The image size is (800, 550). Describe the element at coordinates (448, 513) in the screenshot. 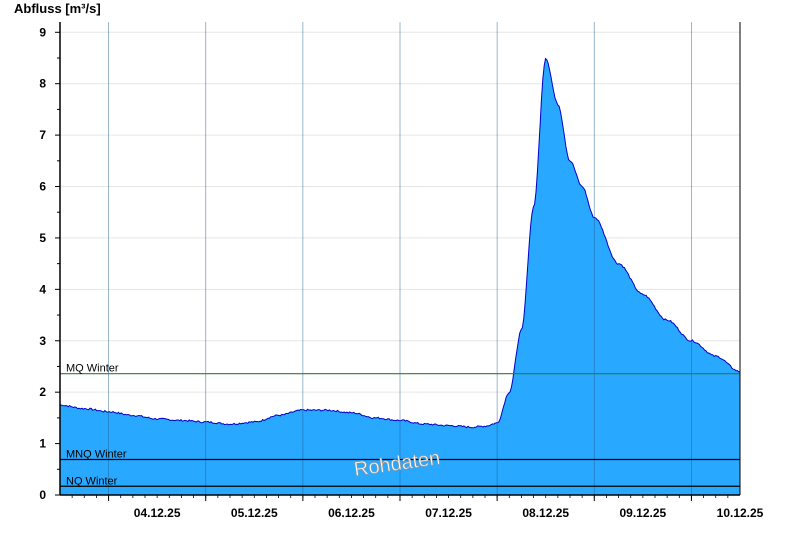

I see `x-tick-label: 07.12.25` at that location.